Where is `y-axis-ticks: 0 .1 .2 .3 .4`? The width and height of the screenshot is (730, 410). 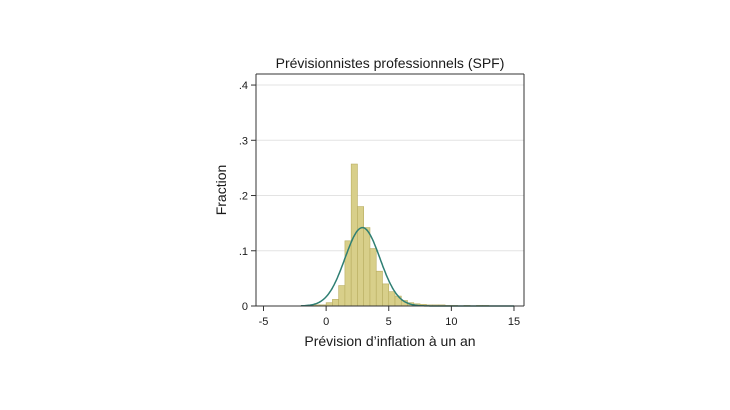 y-axis-ticks: 0 .1 .2 .3 .4 is located at coordinates (247, 196).